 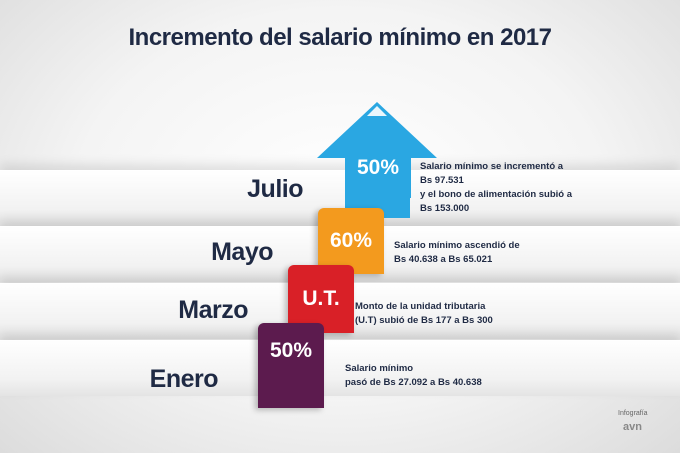 I want to click on tab-enero: 50%, so click(x=291, y=365).